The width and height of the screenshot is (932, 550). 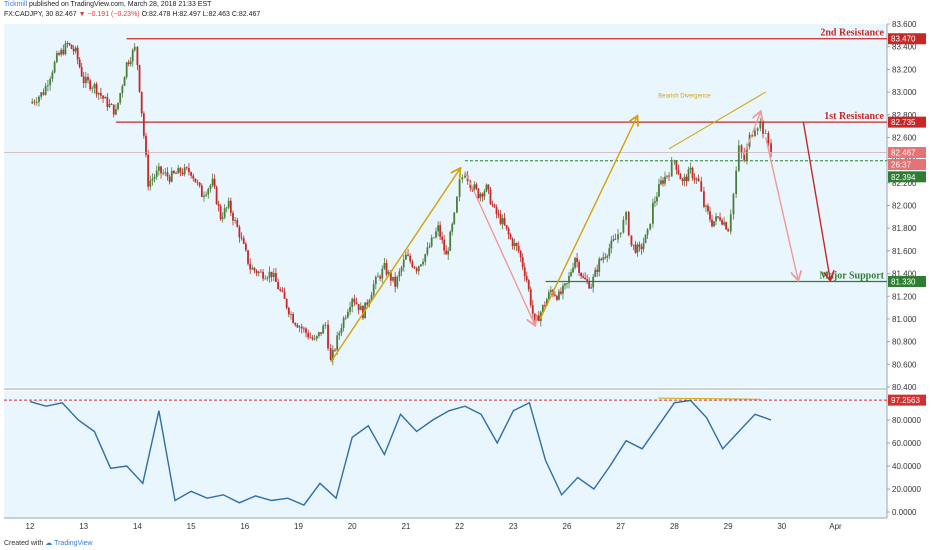 I want to click on price-tick-label: 83.000, so click(x=904, y=92).